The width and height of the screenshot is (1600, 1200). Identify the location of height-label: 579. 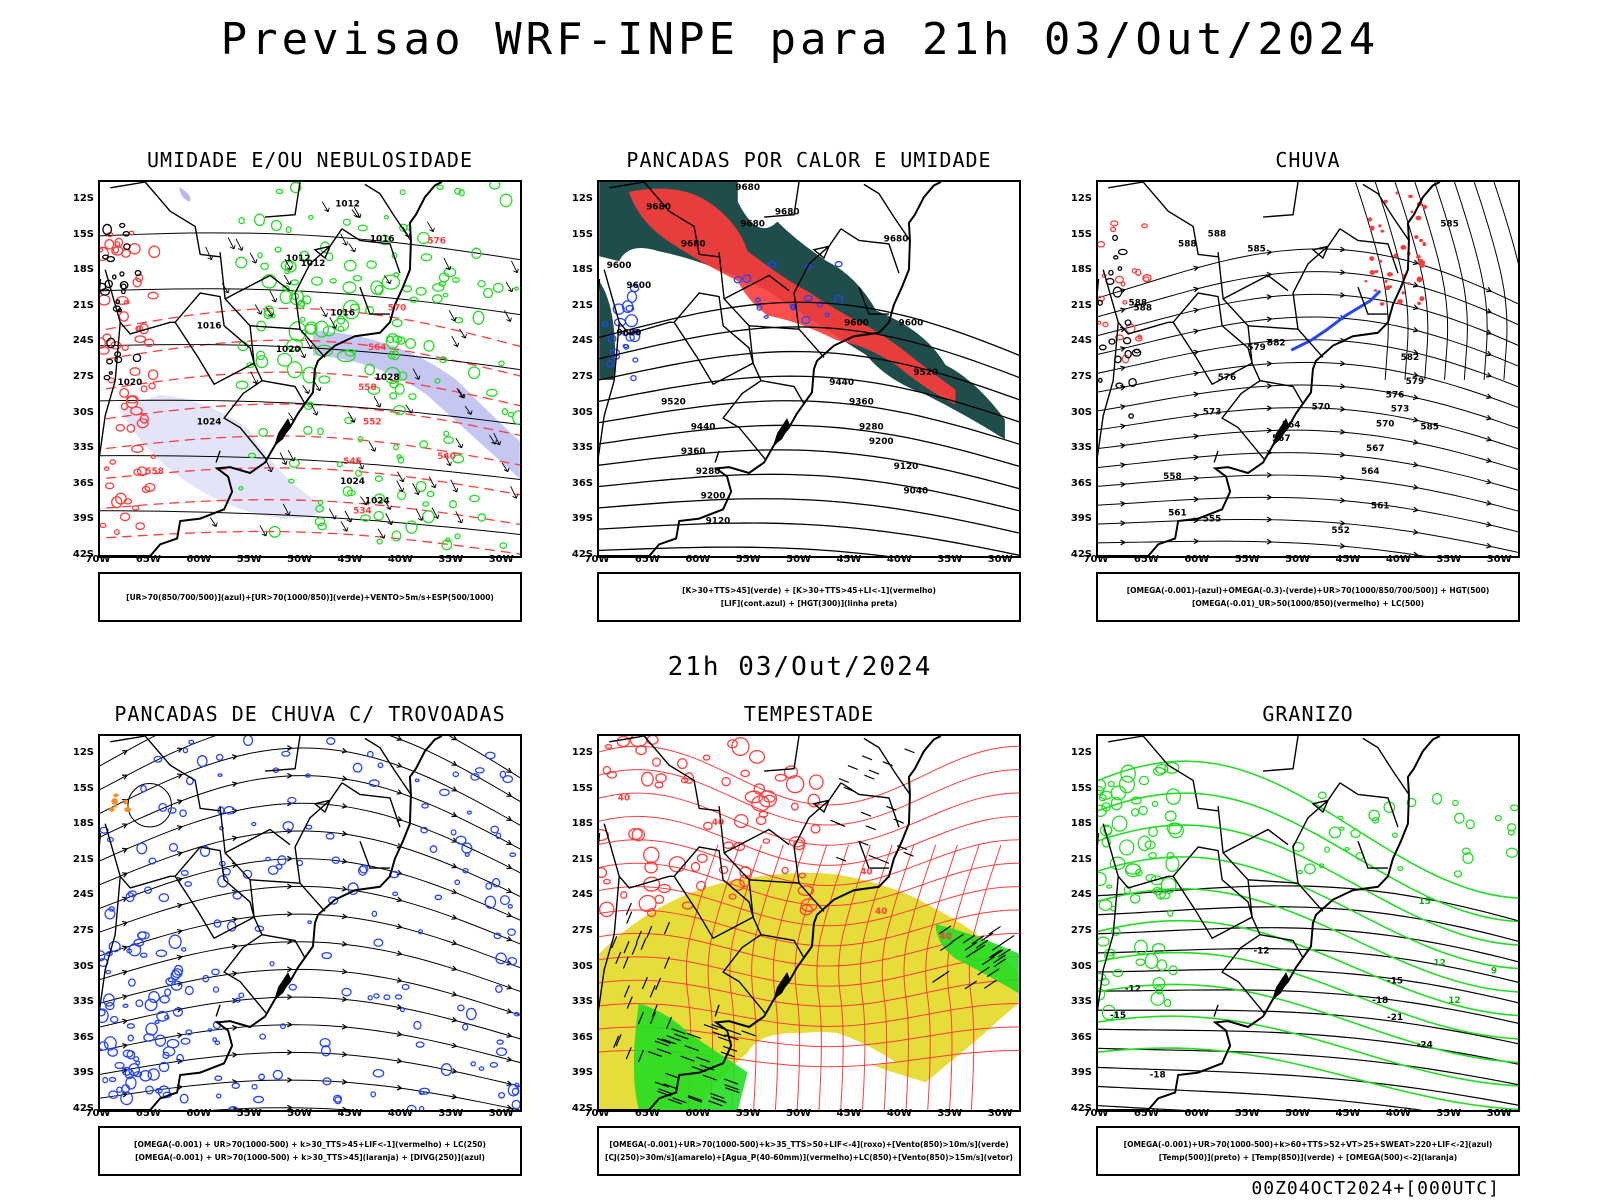
(1256, 348).